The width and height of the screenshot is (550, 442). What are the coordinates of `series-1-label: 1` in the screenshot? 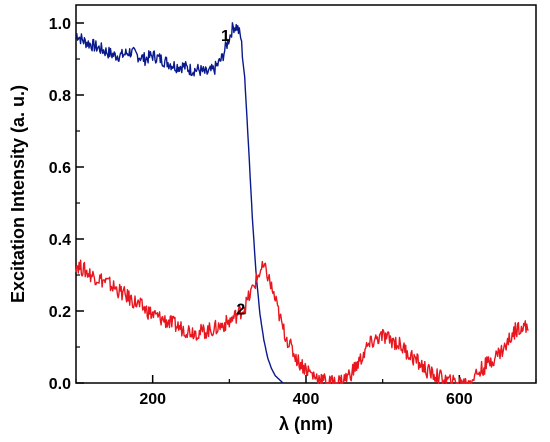 It's located at (225, 36).